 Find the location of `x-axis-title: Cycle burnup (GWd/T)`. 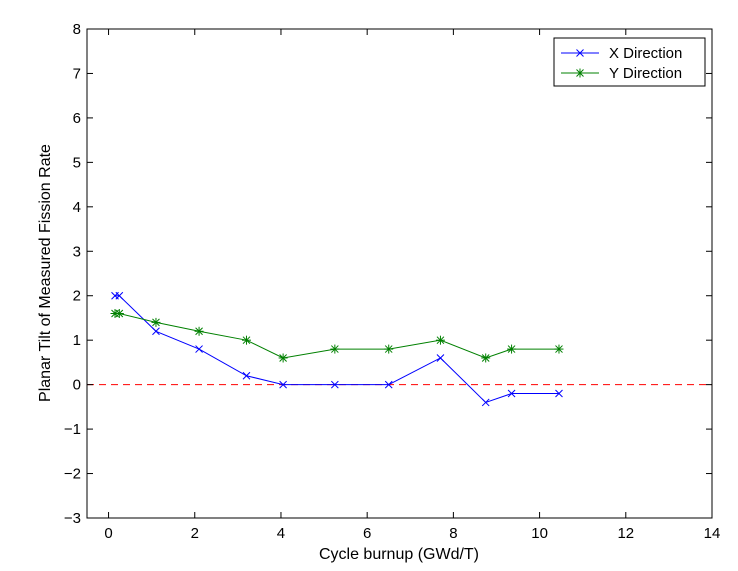

x-axis-title: Cycle burnup (GWd/T) is located at coordinates (399, 554).